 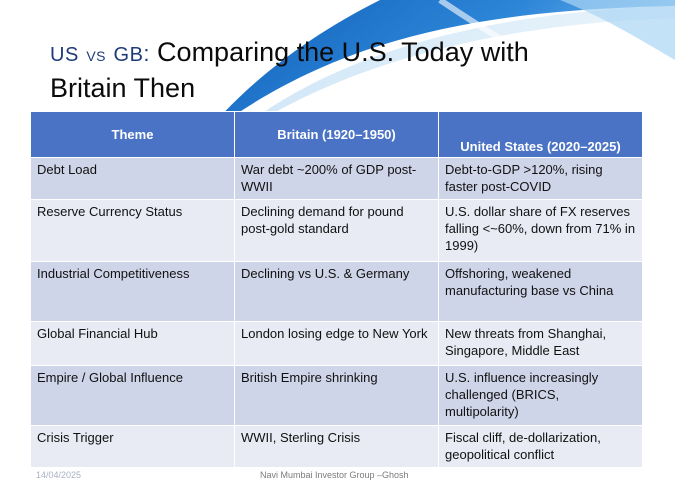 I want to click on cell-theme: Global Financial Hub, so click(x=132, y=343).